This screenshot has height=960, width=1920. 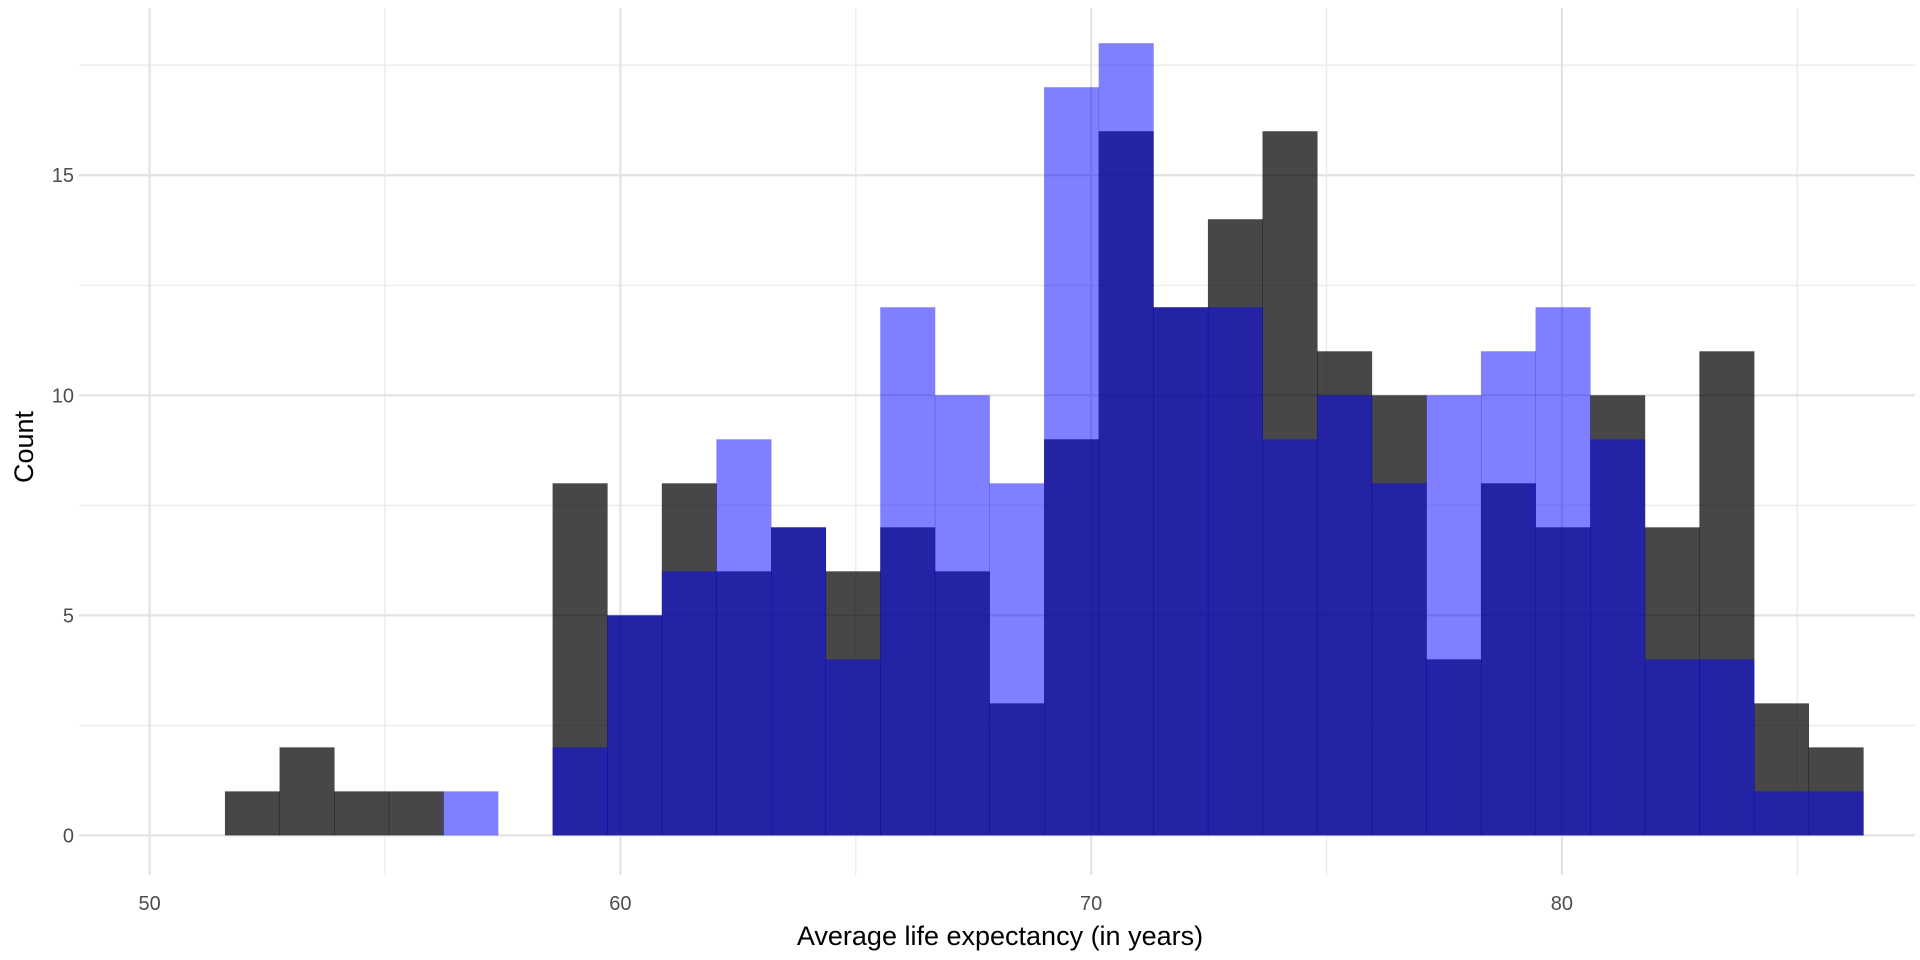 I want to click on x-axis-title: Average life expectancy (in years), so click(x=1000, y=936).